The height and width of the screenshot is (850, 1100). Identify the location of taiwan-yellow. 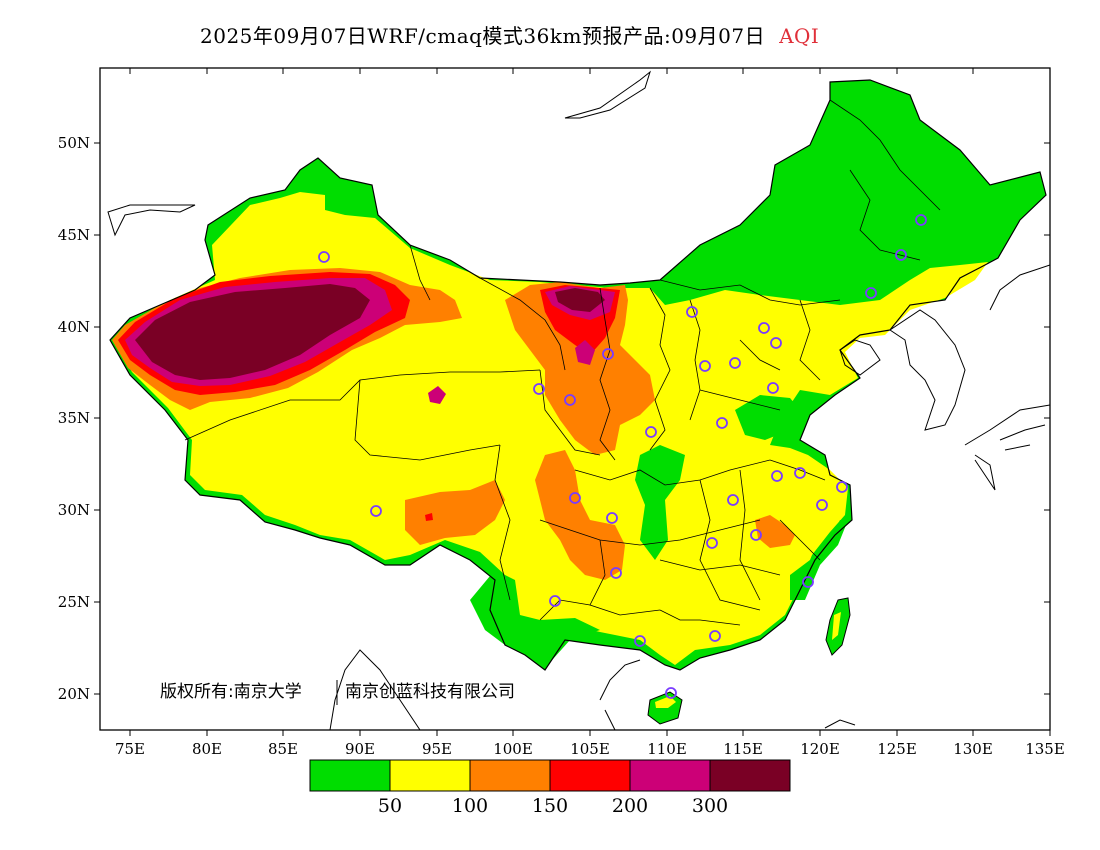
(836, 626).